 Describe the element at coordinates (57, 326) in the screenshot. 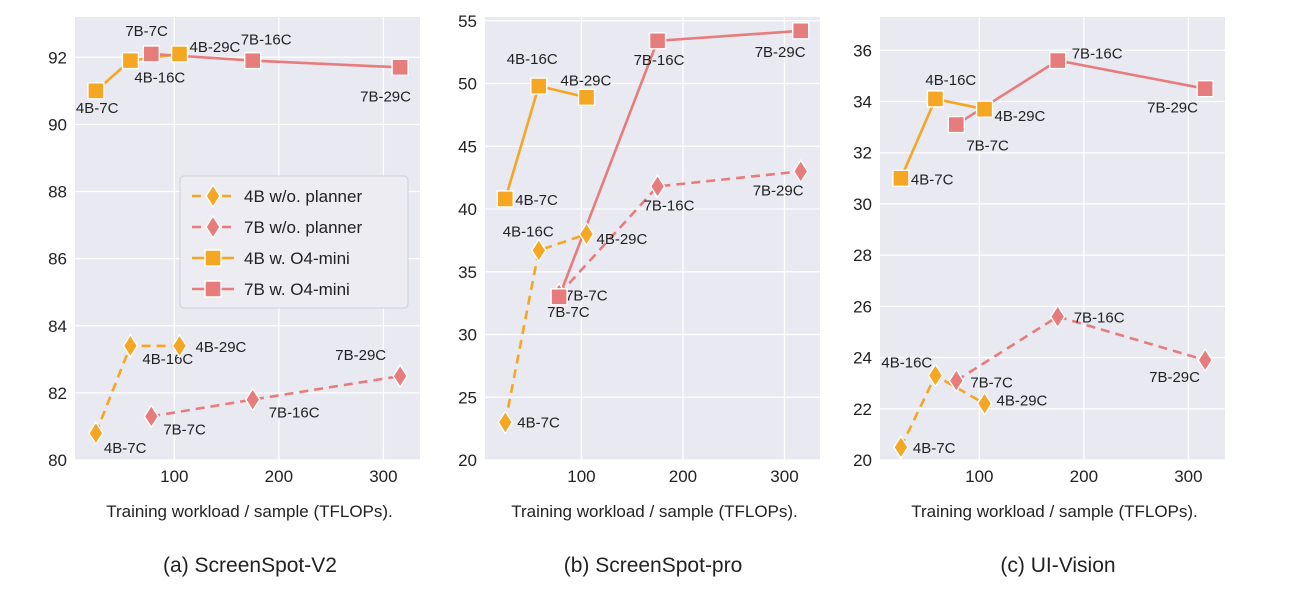

I see `y-tick-label: 84` at that location.